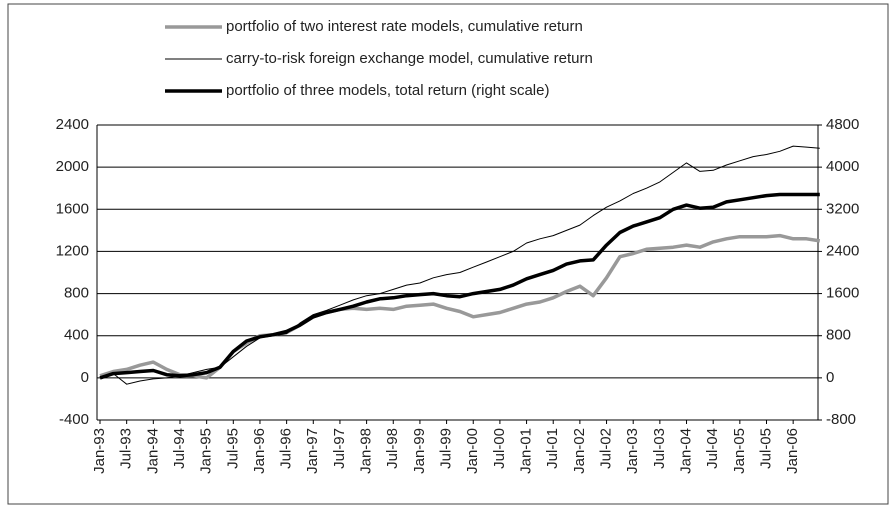 The height and width of the screenshot is (505, 895). Describe the element at coordinates (312, 451) in the screenshot. I see `x-tick-label: Jan-97` at that location.